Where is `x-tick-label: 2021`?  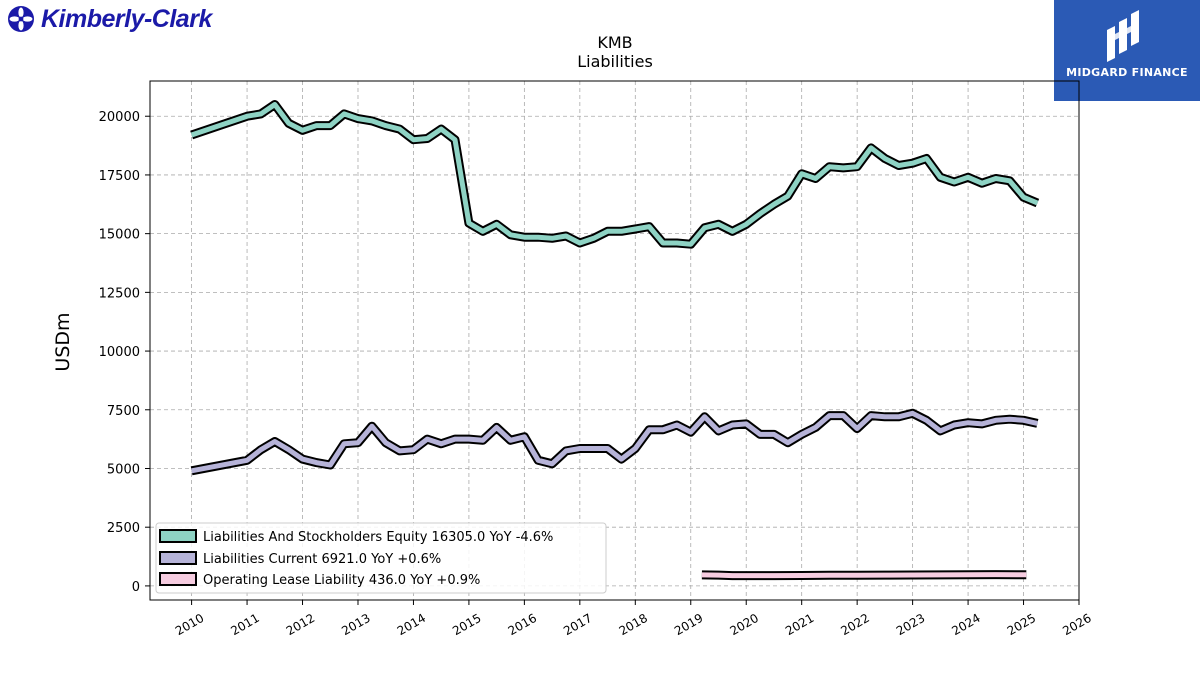 x-tick-label: 2021 is located at coordinates (799, 624).